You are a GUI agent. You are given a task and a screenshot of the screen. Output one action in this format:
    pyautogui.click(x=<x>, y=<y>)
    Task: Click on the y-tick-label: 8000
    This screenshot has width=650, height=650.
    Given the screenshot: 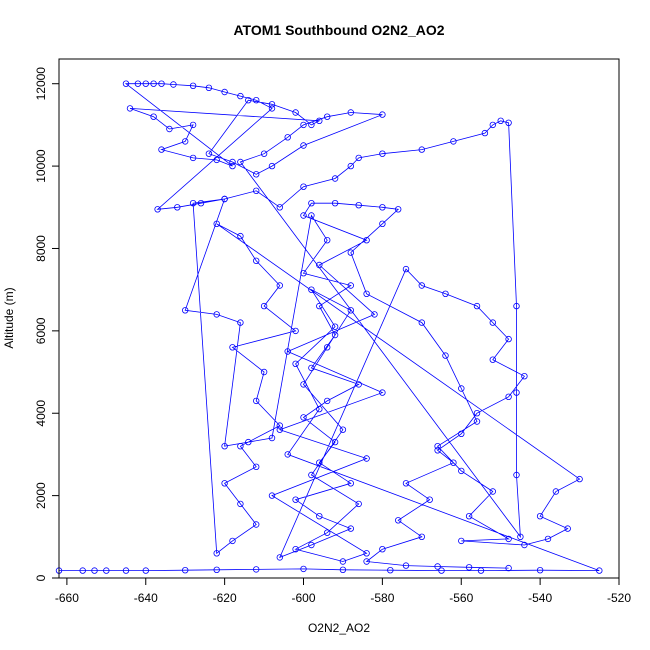 What is the action you would take?
    pyautogui.click(x=41, y=248)
    